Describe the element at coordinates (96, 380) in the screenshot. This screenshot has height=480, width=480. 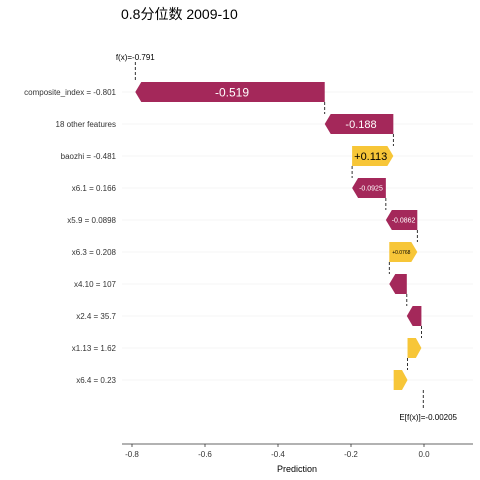
I see `feature-label: x6.4 = 0.23` at that location.